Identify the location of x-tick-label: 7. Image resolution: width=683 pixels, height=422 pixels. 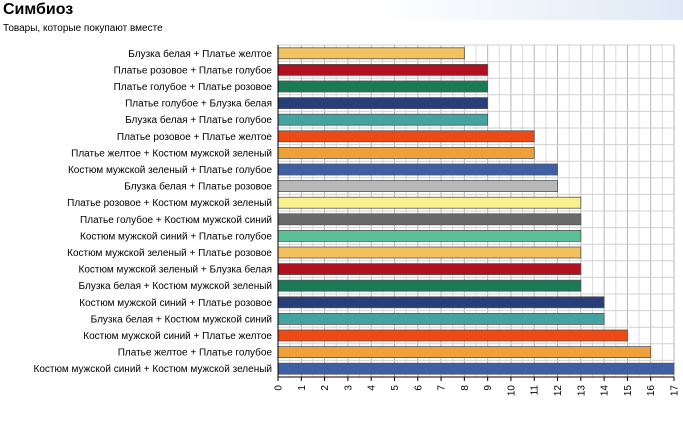
(442, 388).